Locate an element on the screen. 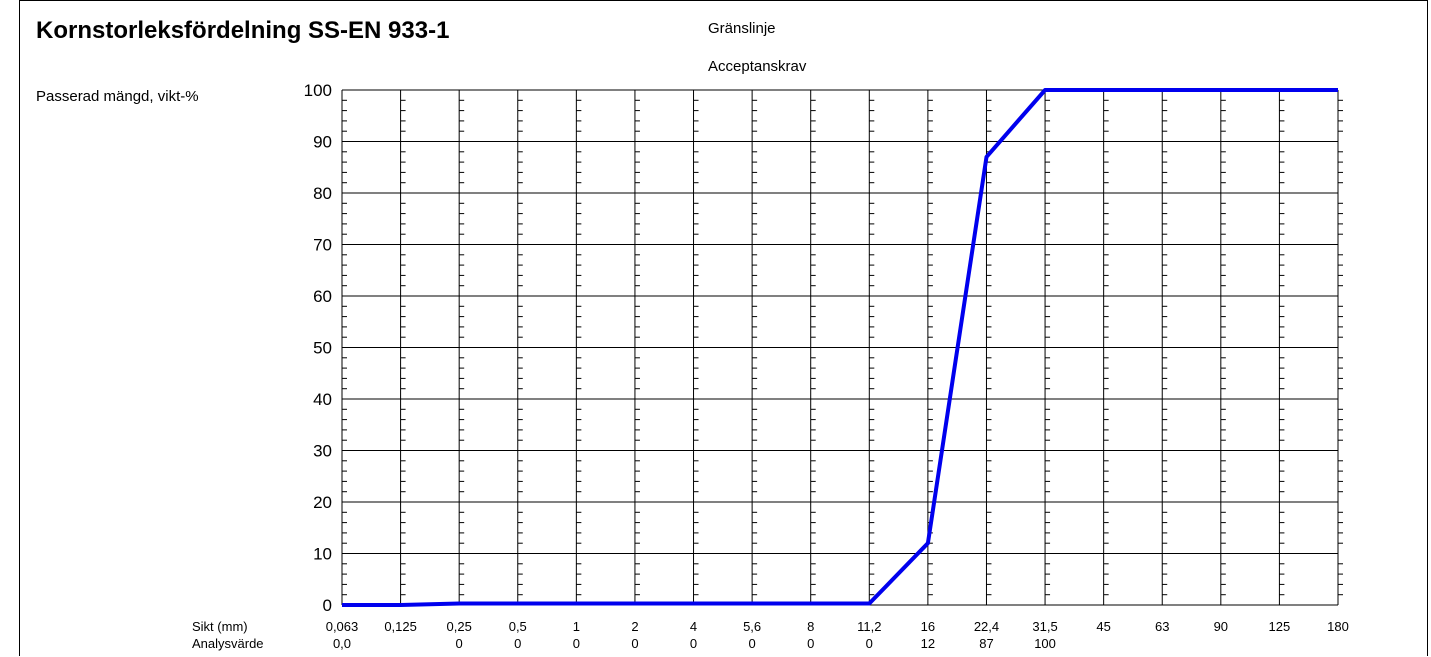 The width and height of the screenshot is (1431, 657). y-axis-label: Passerad mängd, vikt-% is located at coordinates (117, 96).